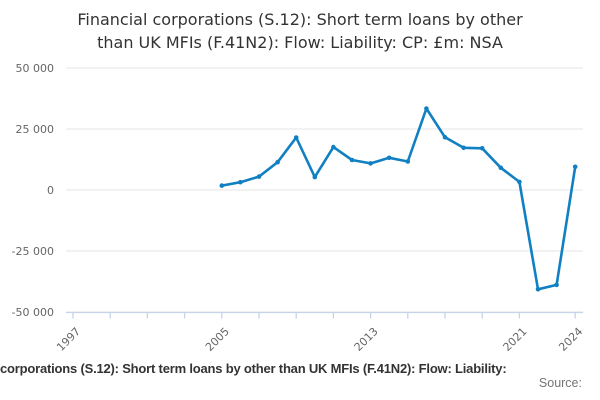 The width and height of the screenshot is (600, 400). I want to click on x-tick-label: 2024, so click(570, 339).